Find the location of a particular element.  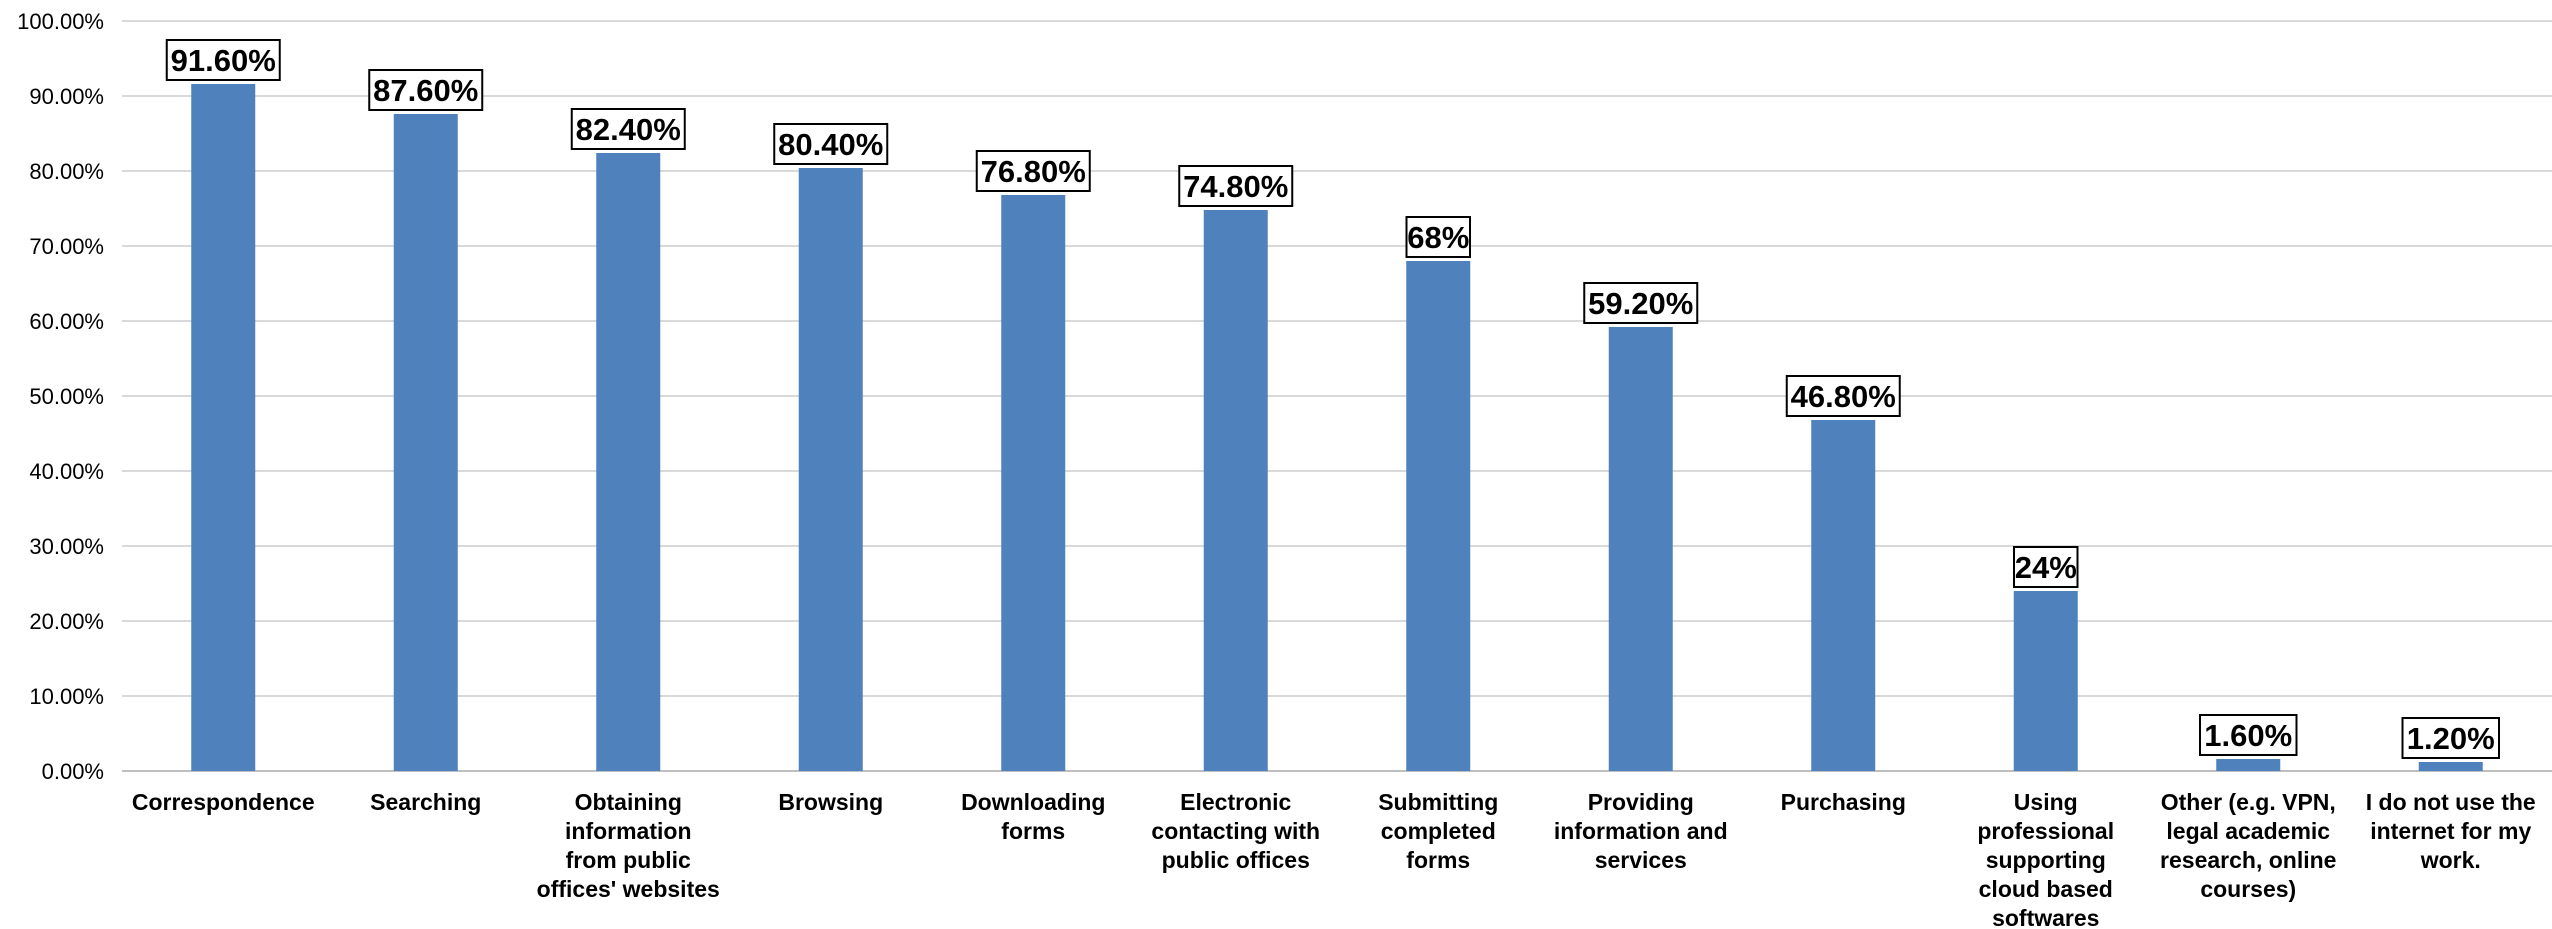

x-category-label: Downloading forms is located at coordinates (1033, 816).